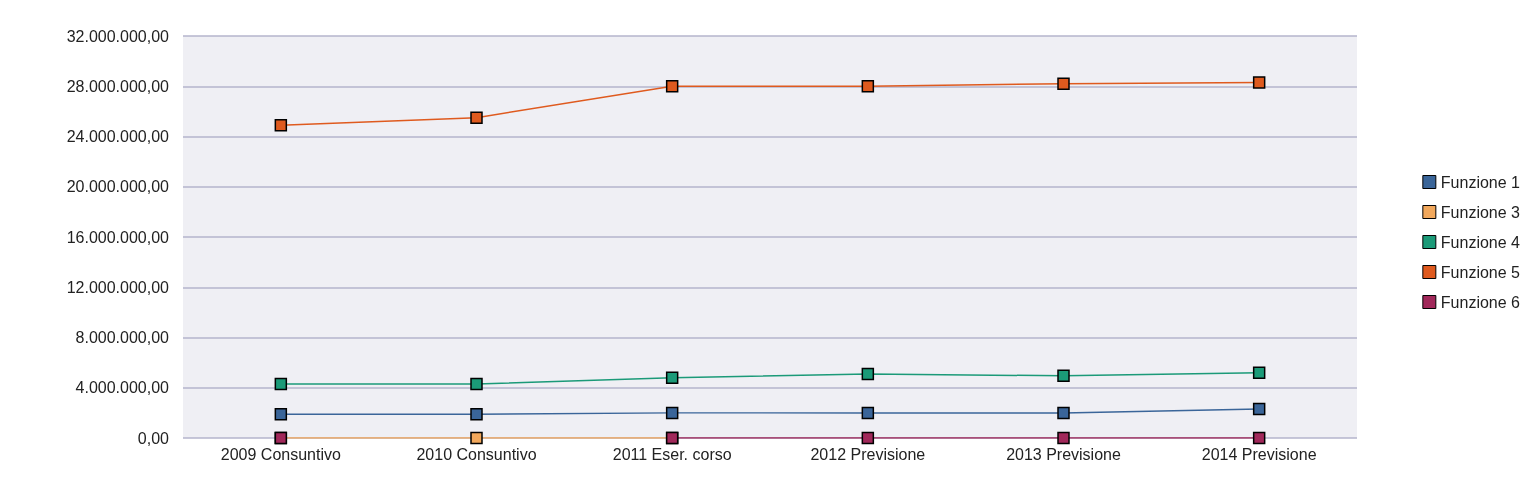 This screenshot has width=1537, height=484. Describe the element at coordinates (1480, 272) in the screenshot. I see `legend-label: Funzione 5` at that location.